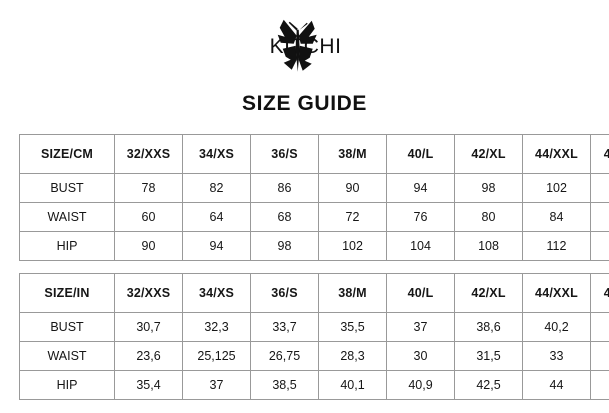  What do you see at coordinates (148, 385) in the screenshot?
I see `measurement-cell: 35,4` at bounding box center [148, 385].